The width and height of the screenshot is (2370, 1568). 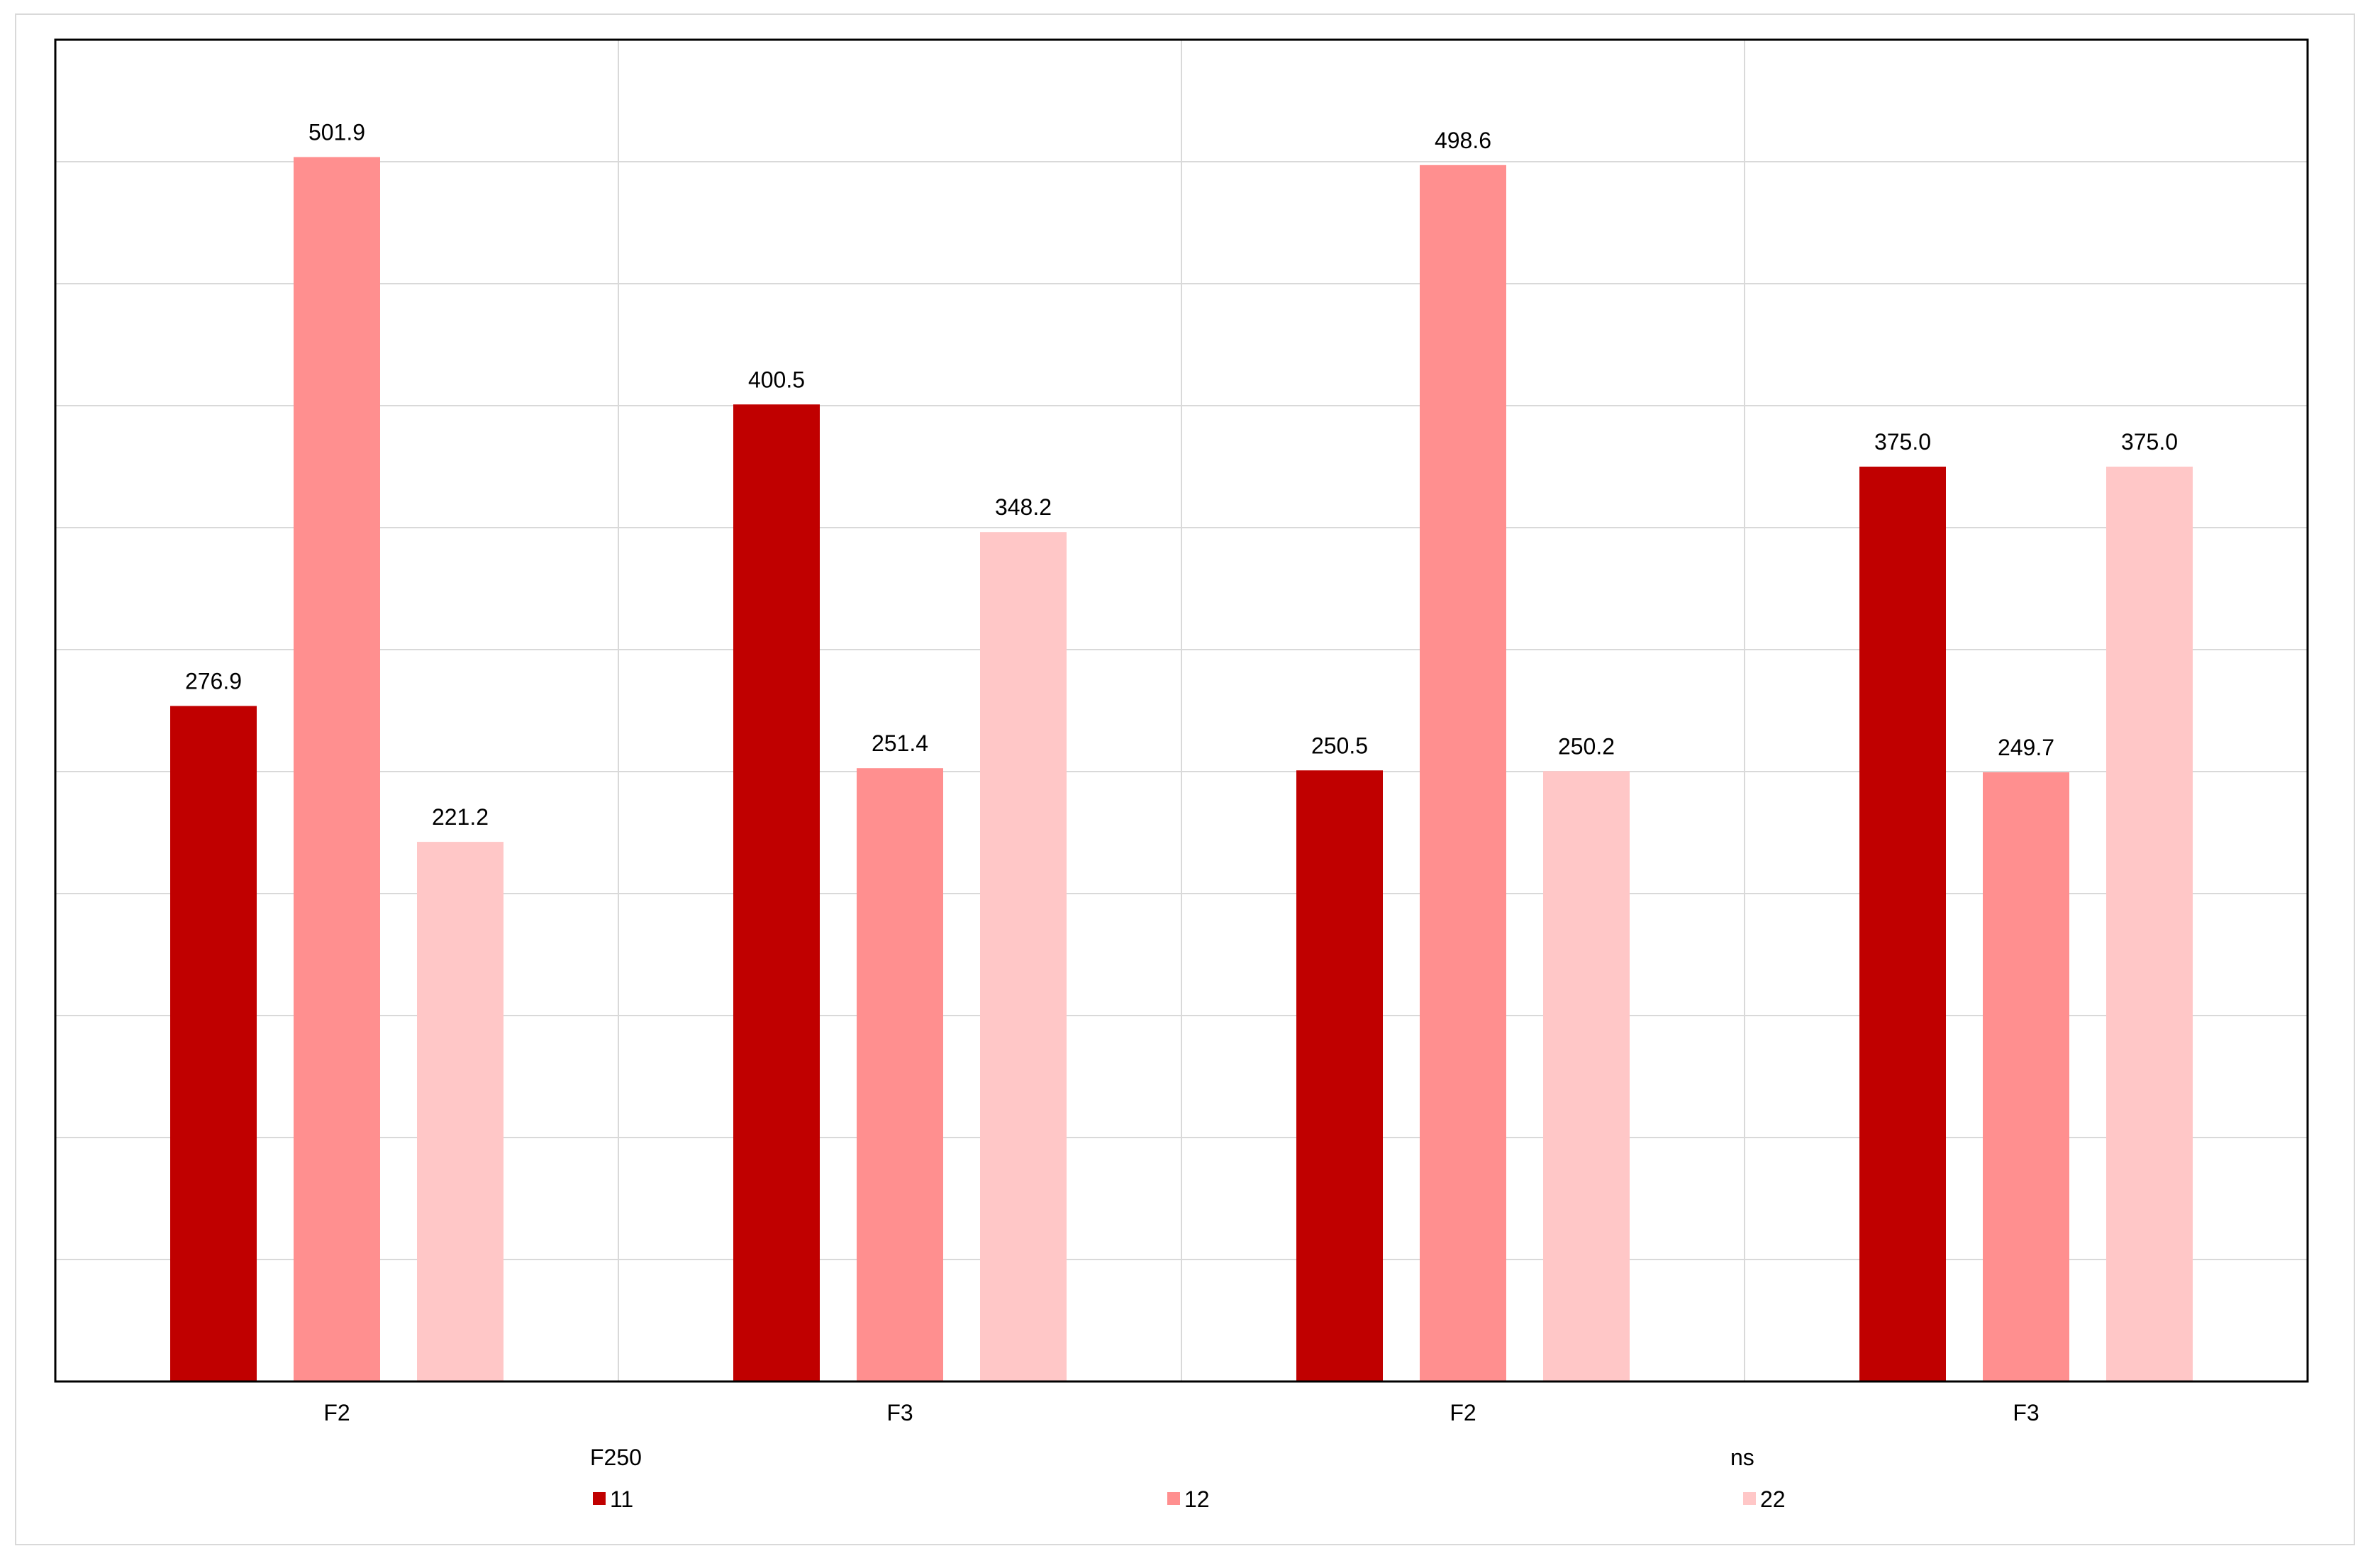 I want to click on data-label: 250.2, so click(x=1586, y=746).